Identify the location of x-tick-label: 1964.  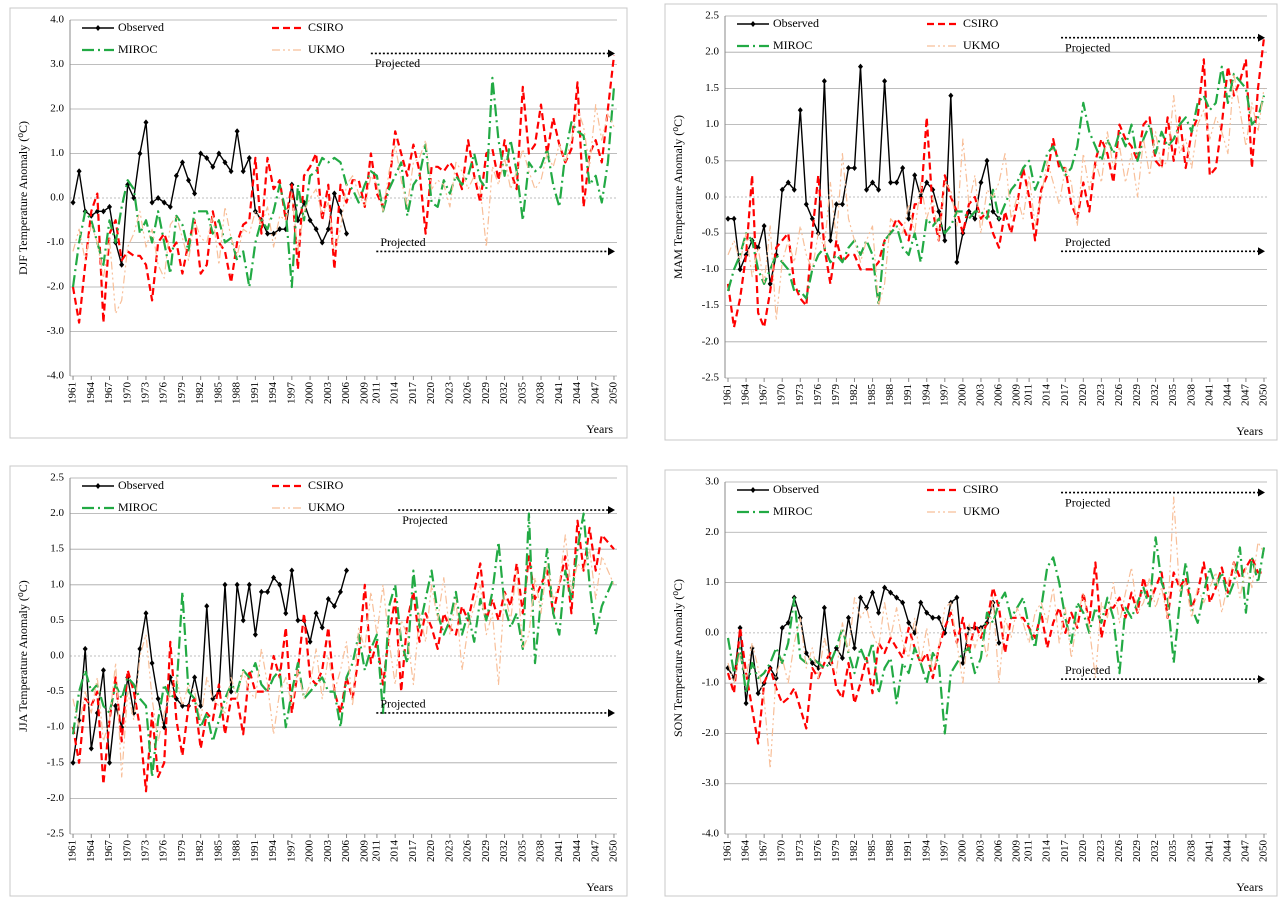
(746, 395).